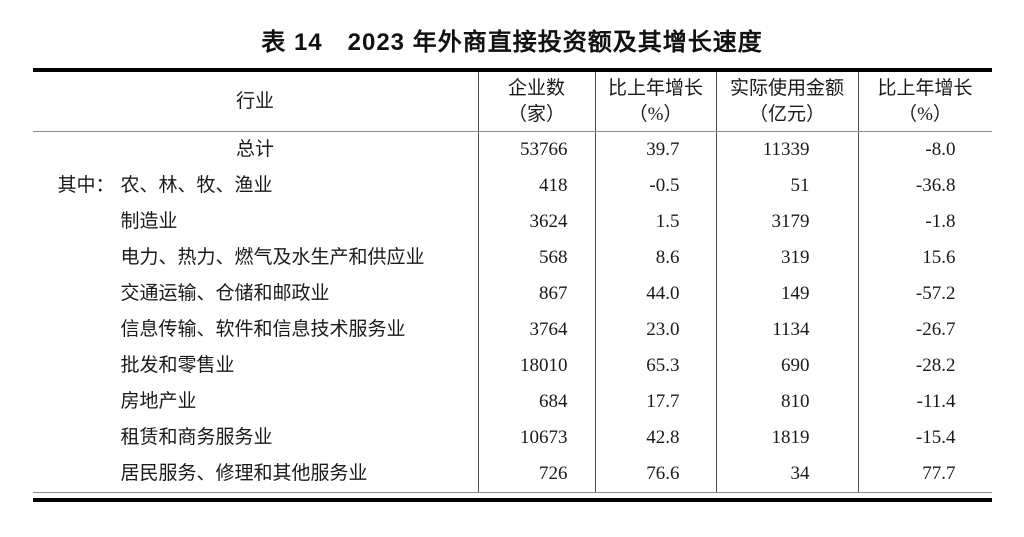 The height and width of the screenshot is (537, 1024). I want to click on growth-amount-cell: 15.6, so click(939, 257).